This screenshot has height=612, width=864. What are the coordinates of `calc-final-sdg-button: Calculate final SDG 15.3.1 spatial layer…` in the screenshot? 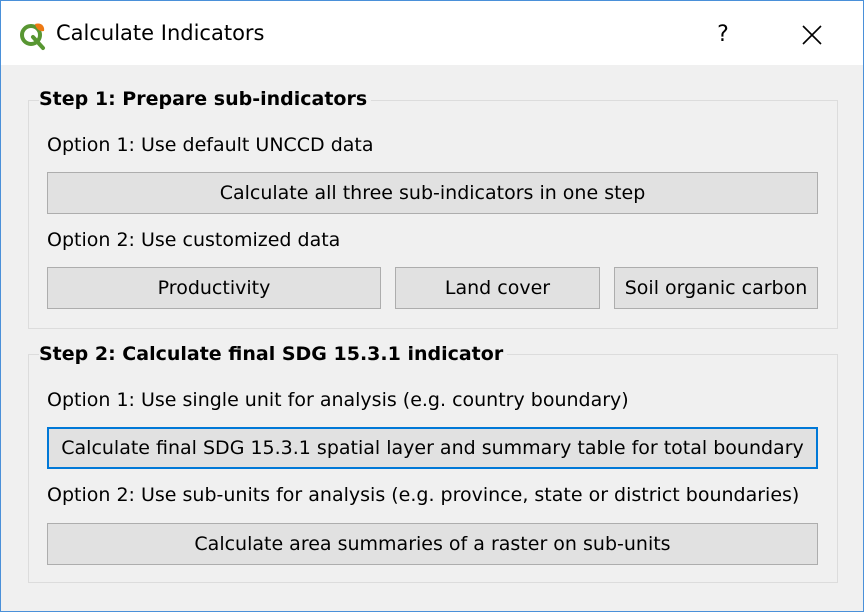 It's located at (432, 448).